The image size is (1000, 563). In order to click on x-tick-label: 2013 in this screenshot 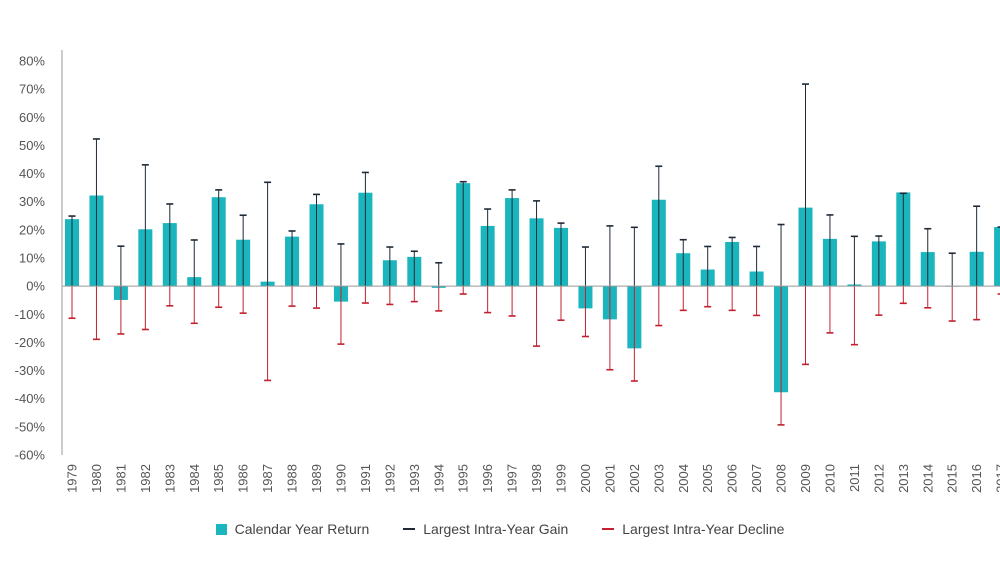, I will do `click(903, 478)`.